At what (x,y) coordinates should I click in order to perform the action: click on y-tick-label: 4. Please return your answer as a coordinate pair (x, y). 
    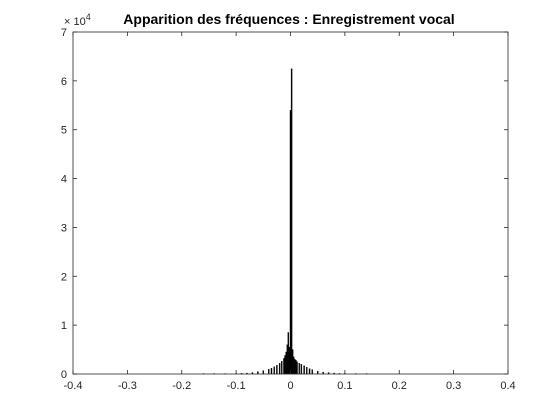
    Looking at the image, I should click on (64, 180).